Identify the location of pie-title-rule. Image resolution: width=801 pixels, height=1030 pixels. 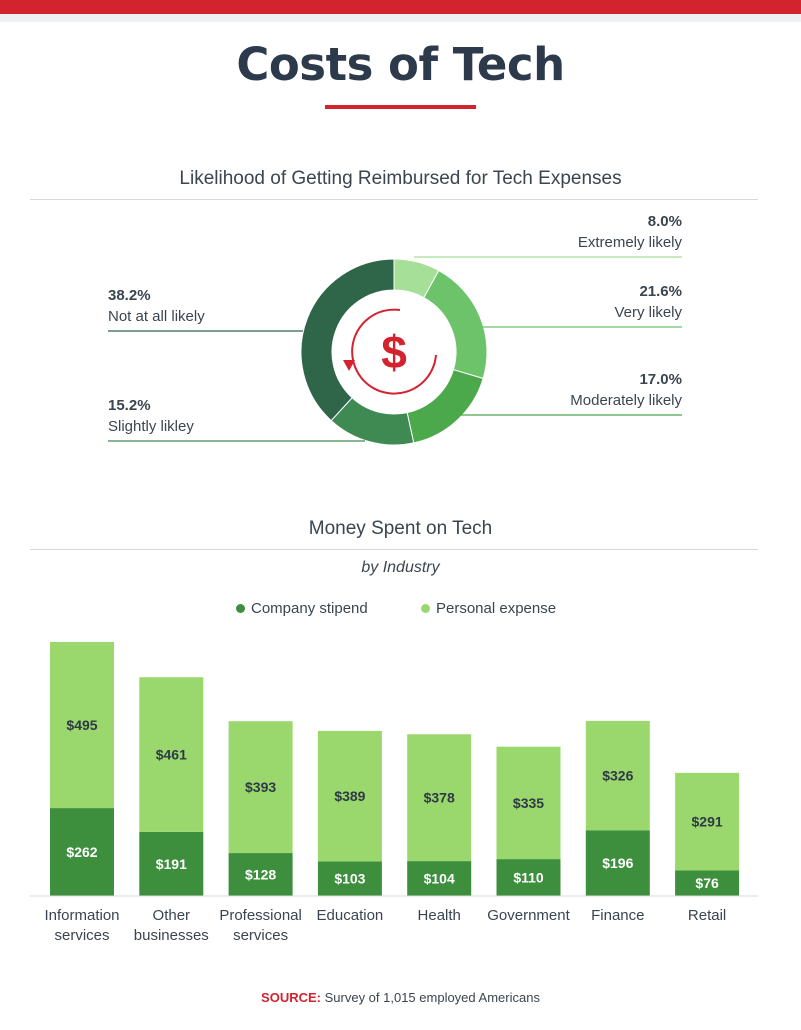
(394, 199).